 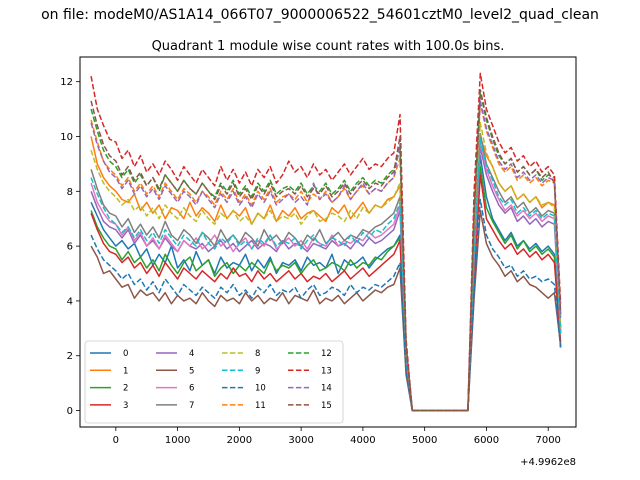 I want to click on legend-label-2: 2, so click(x=125, y=389).